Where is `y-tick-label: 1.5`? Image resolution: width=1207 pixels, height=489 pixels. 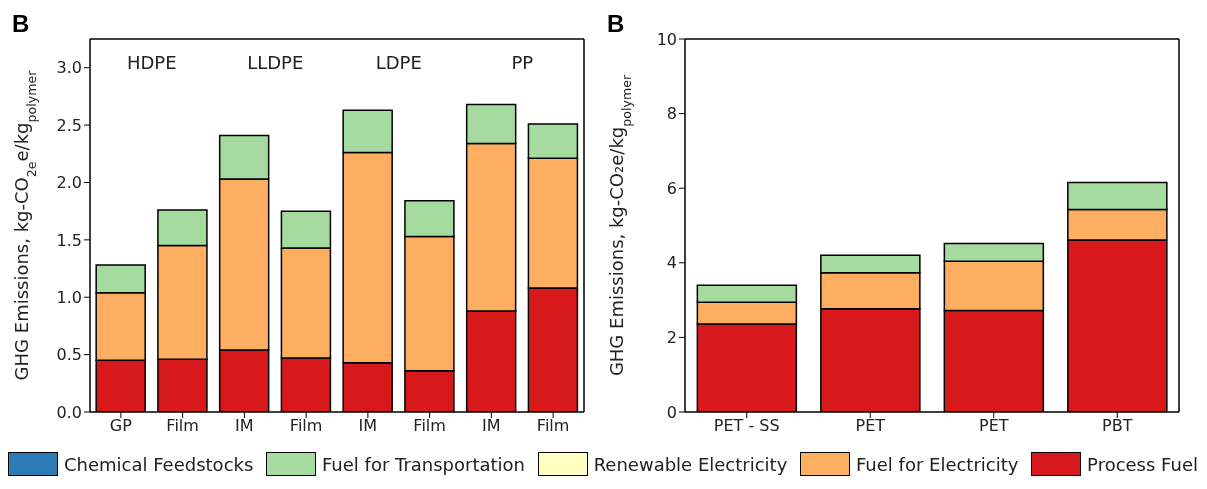
y-tick-label: 1.5 is located at coordinates (69, 240).